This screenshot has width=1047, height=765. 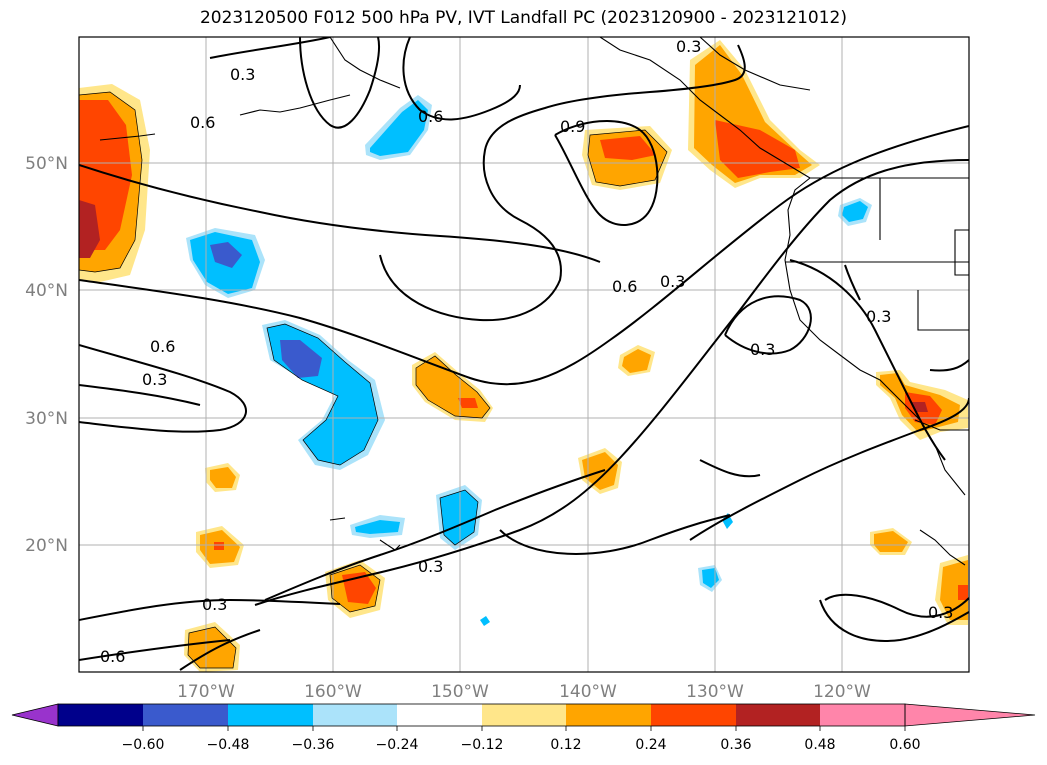 What do you see at coordinates (482, 745) in the screenshot?
I see `colorbar-tick: −0.12` at bounding box center [482, 745].